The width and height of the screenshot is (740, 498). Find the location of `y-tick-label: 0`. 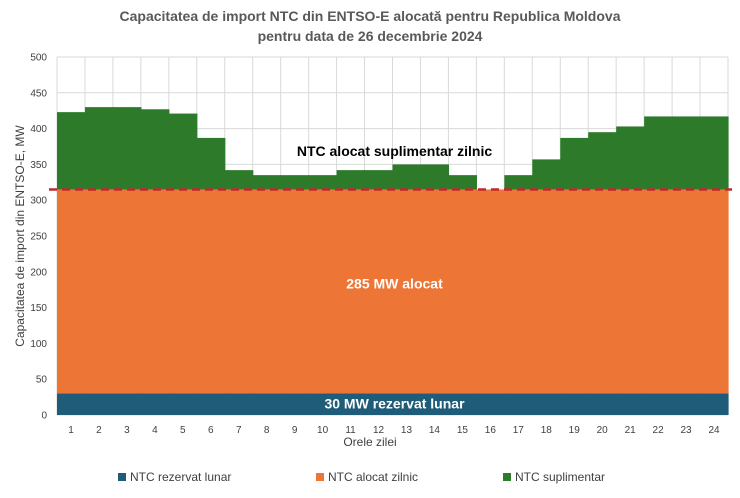

y-tick-label: 0 is located at coordinates (44, 416).